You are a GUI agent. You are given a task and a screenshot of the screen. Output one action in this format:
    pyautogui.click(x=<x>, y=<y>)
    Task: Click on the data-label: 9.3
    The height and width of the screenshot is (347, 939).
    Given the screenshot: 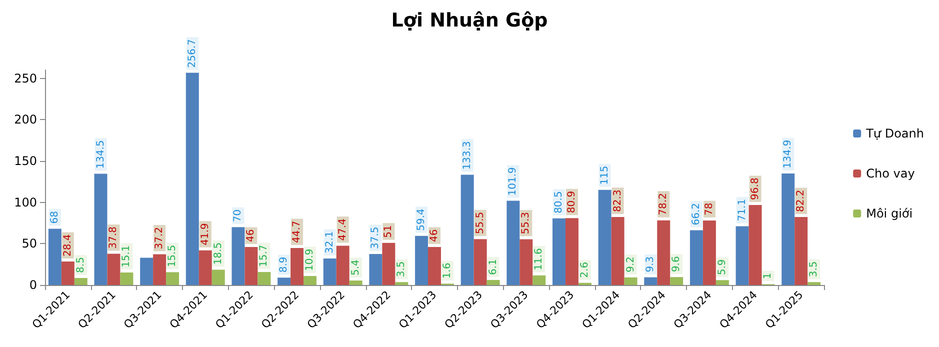 What is the action you would take?
    pyautogui.click(x=650, y=264)
    